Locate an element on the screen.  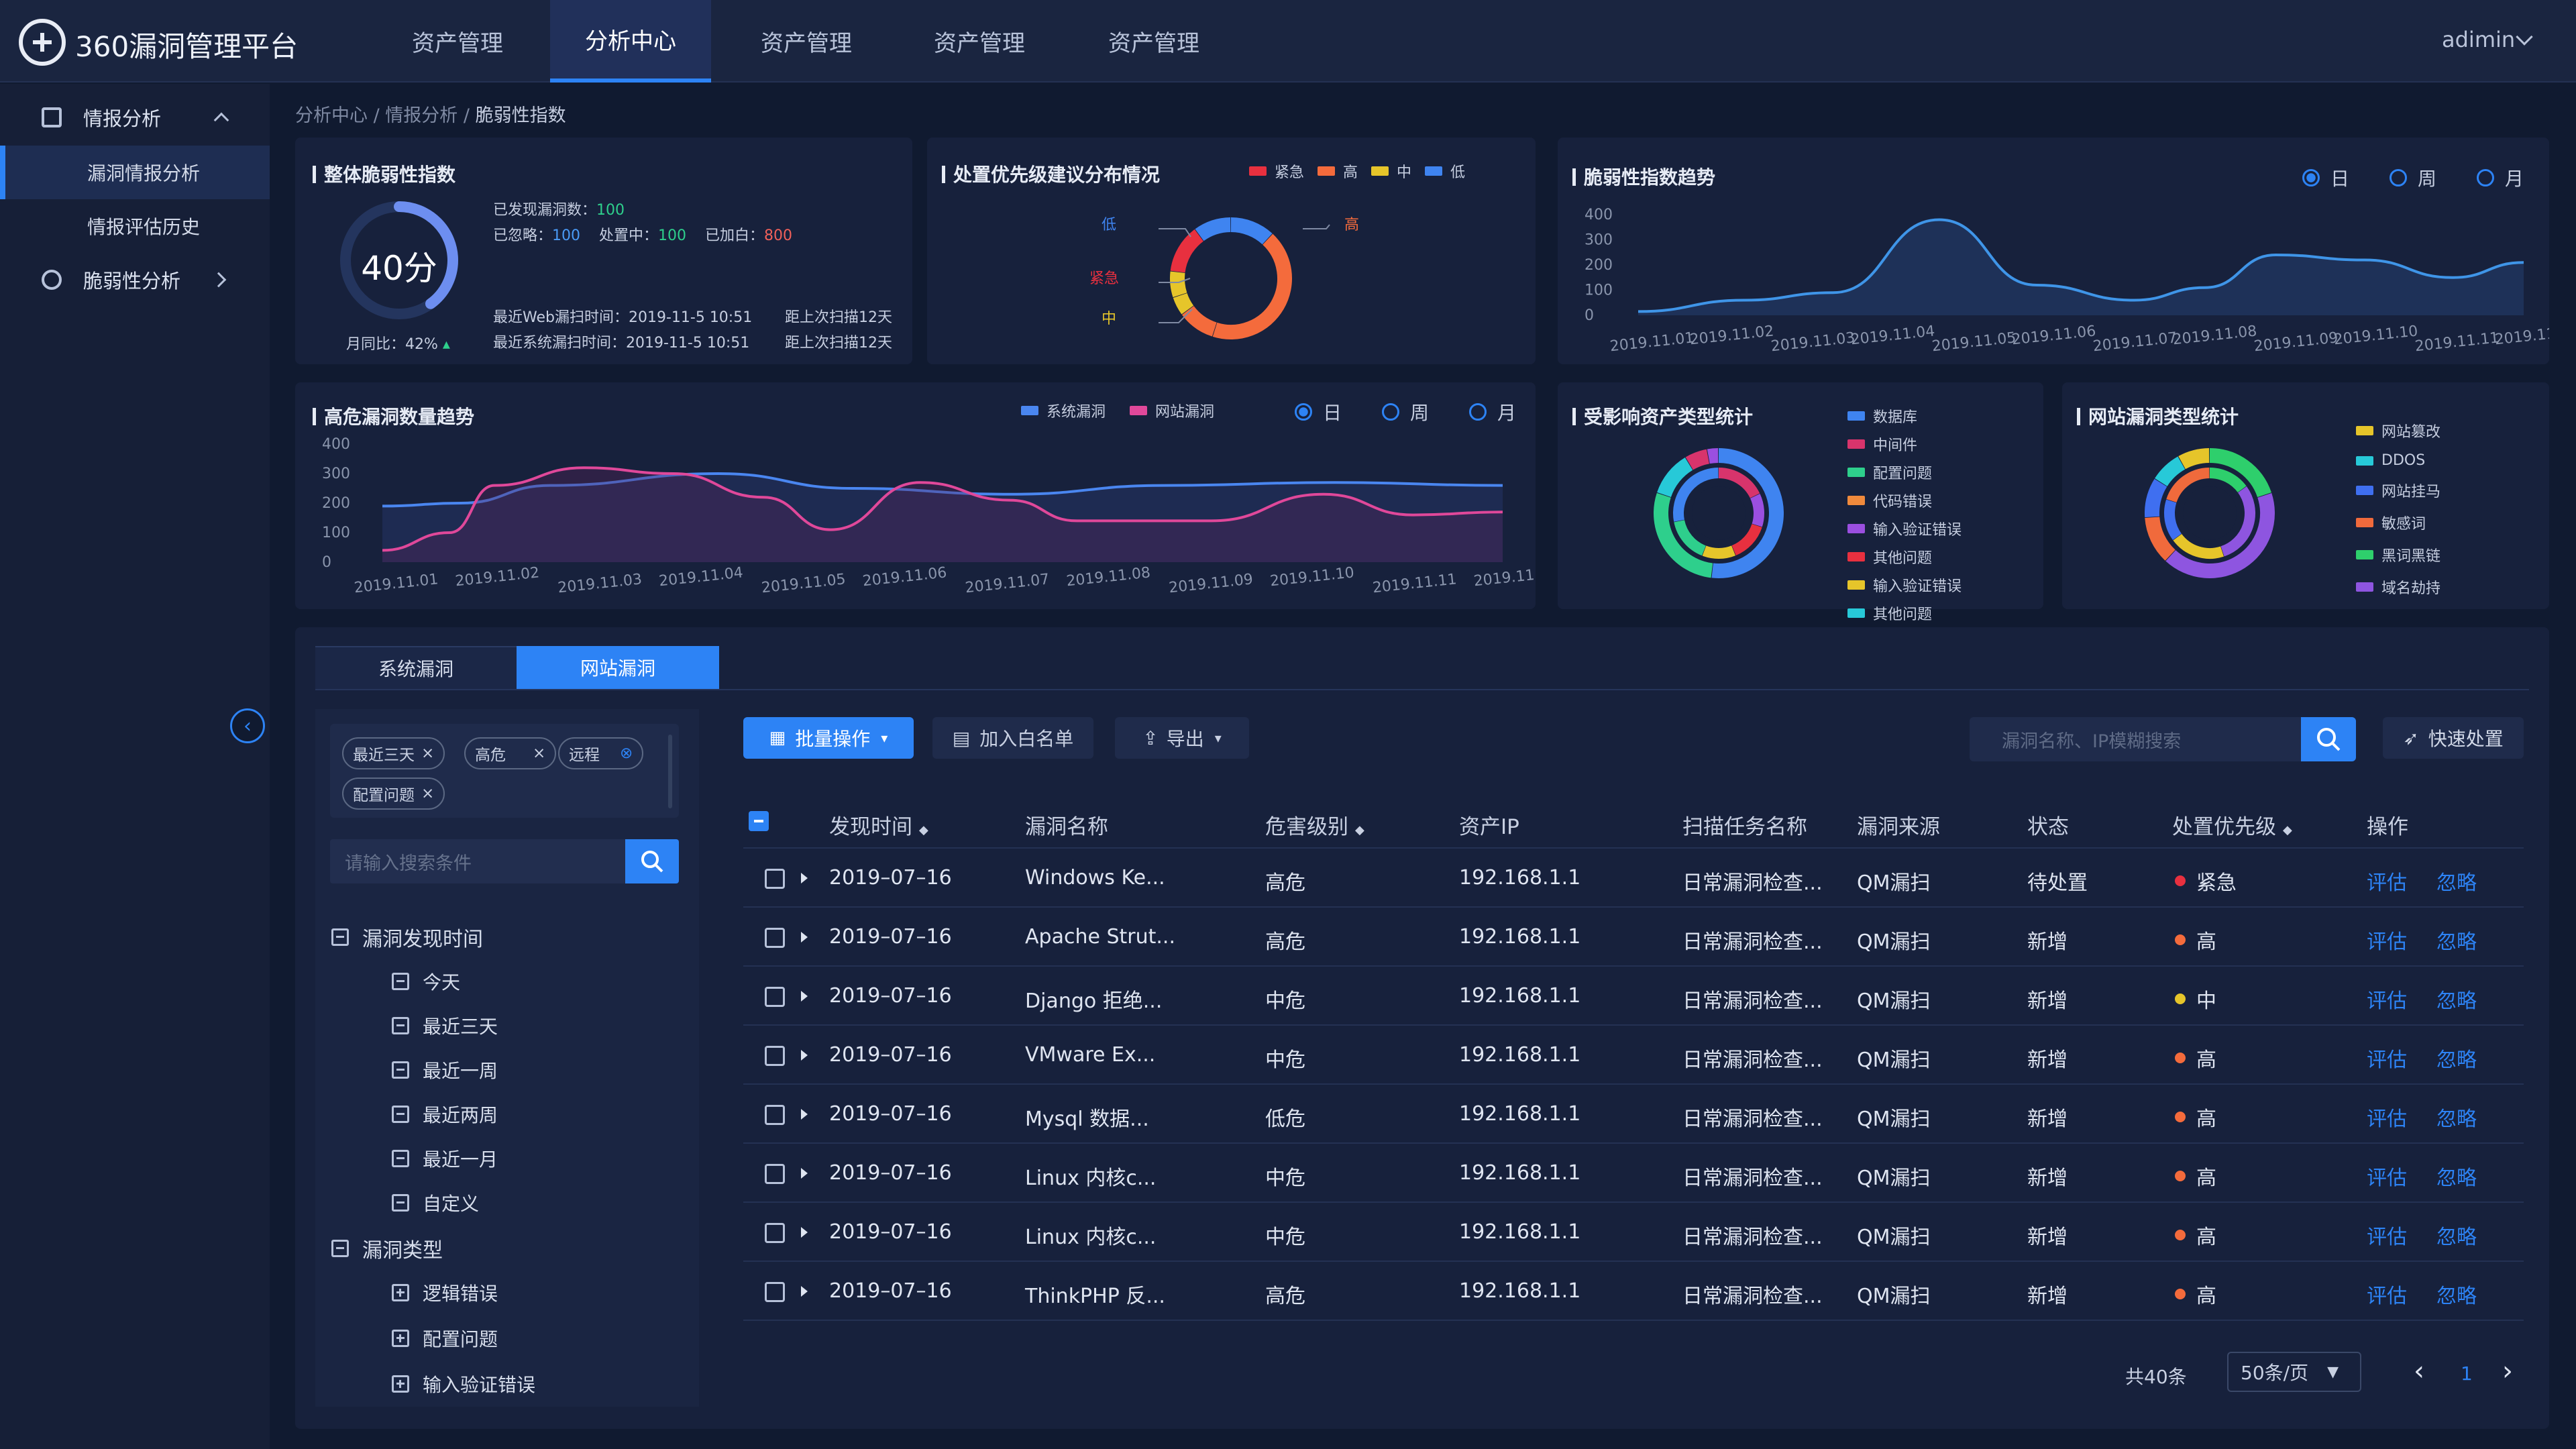
sidebar-item-vuln-intel: 漏洞情报分析 is located at coordinates (135, 172).